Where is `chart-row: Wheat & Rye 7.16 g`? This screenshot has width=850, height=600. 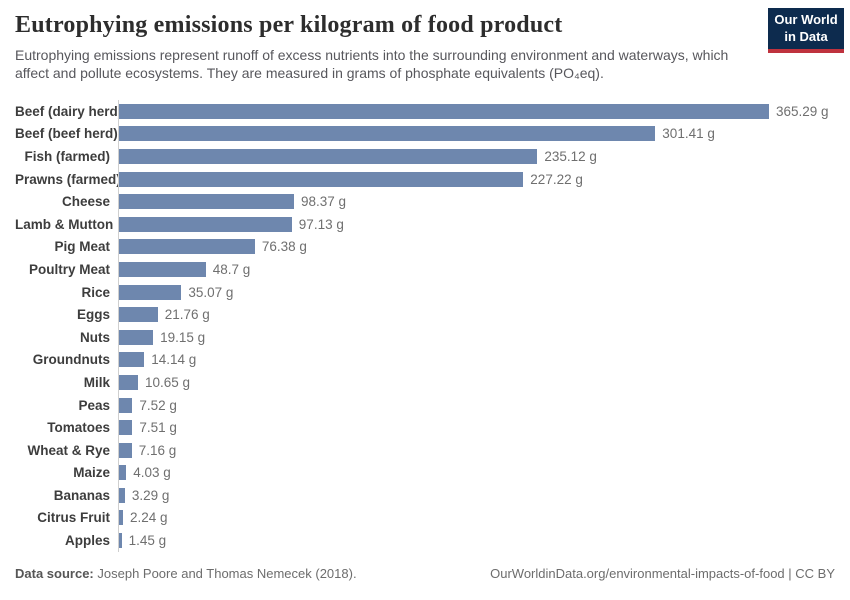 chart-row: Wheat & Rye 7.16 g is located at coordinates (430, 450).